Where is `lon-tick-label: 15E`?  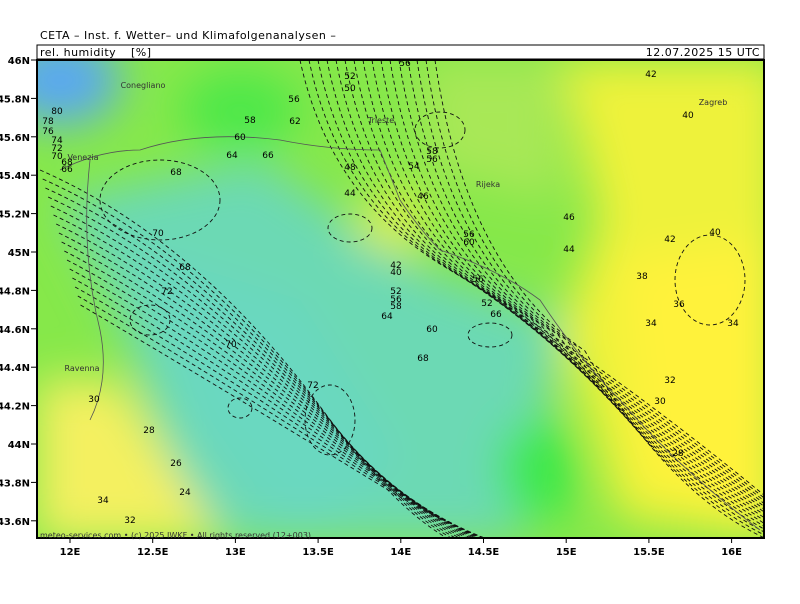 lon-tick-label: 15E is located at coordinates (566, 552).